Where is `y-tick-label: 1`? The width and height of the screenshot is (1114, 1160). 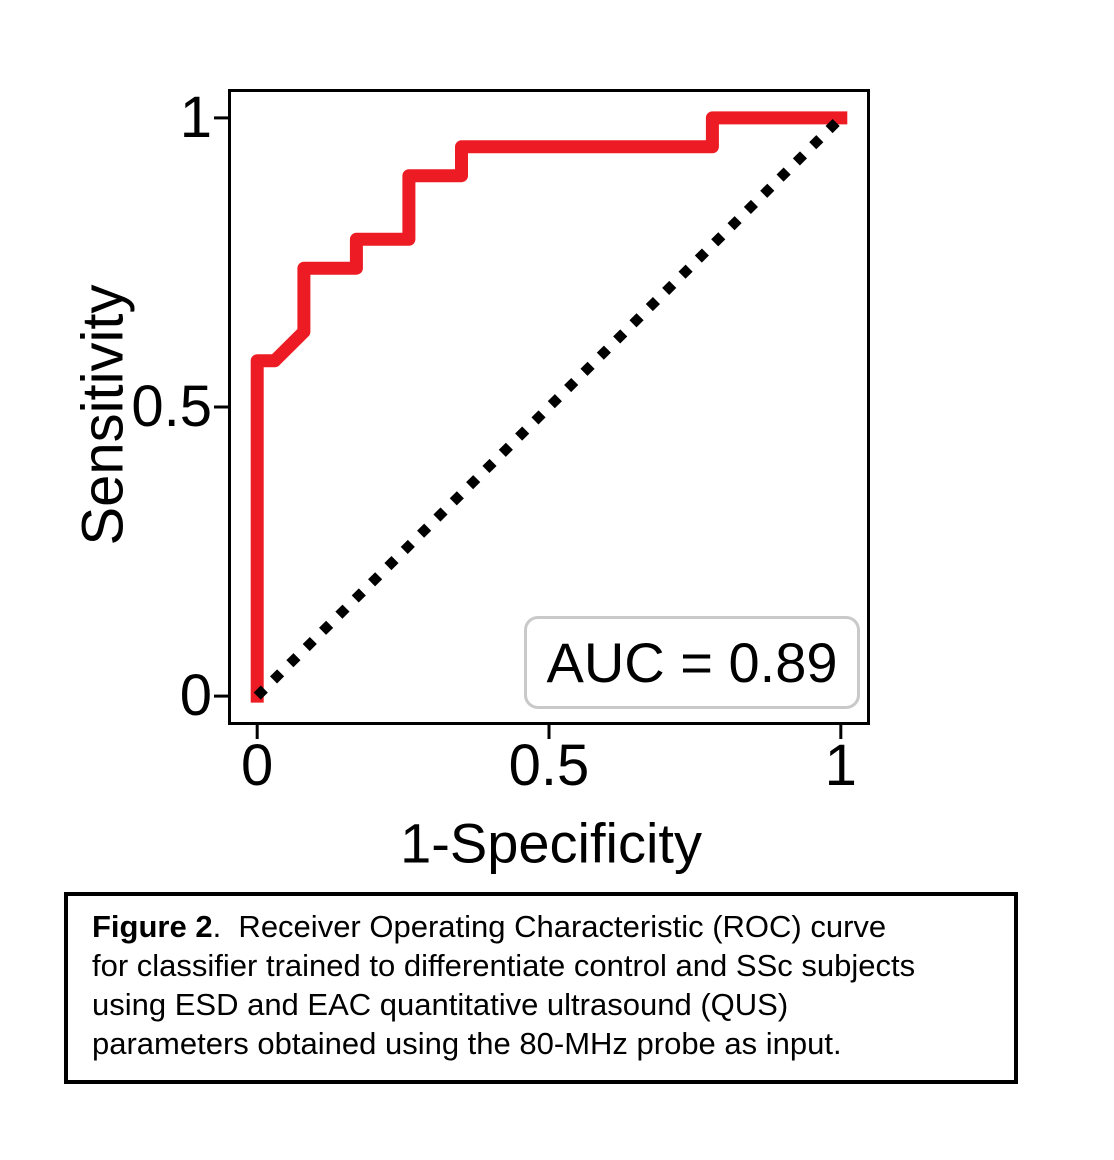 y-tick-label: 1 is located at coordinates (195, 117).